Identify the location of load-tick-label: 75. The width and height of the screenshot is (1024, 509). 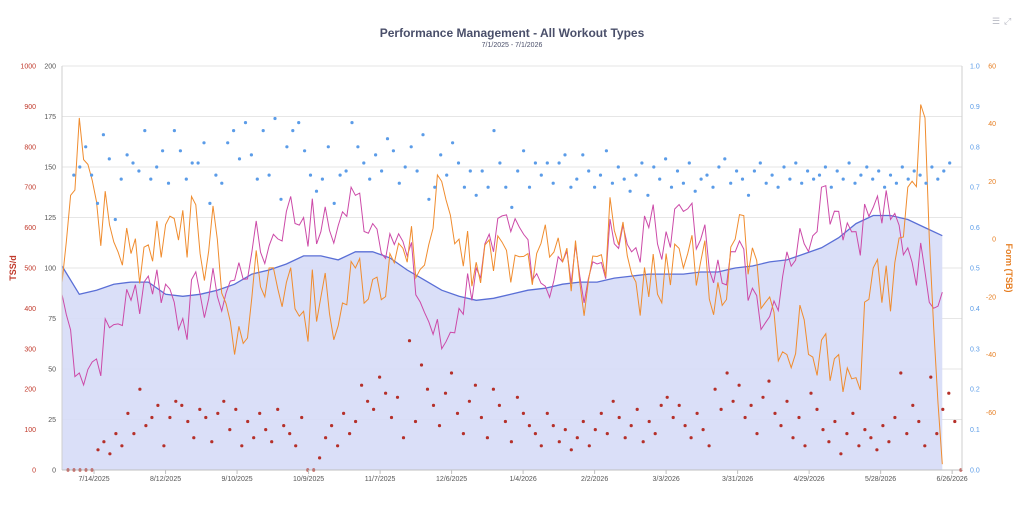
(52, 319).